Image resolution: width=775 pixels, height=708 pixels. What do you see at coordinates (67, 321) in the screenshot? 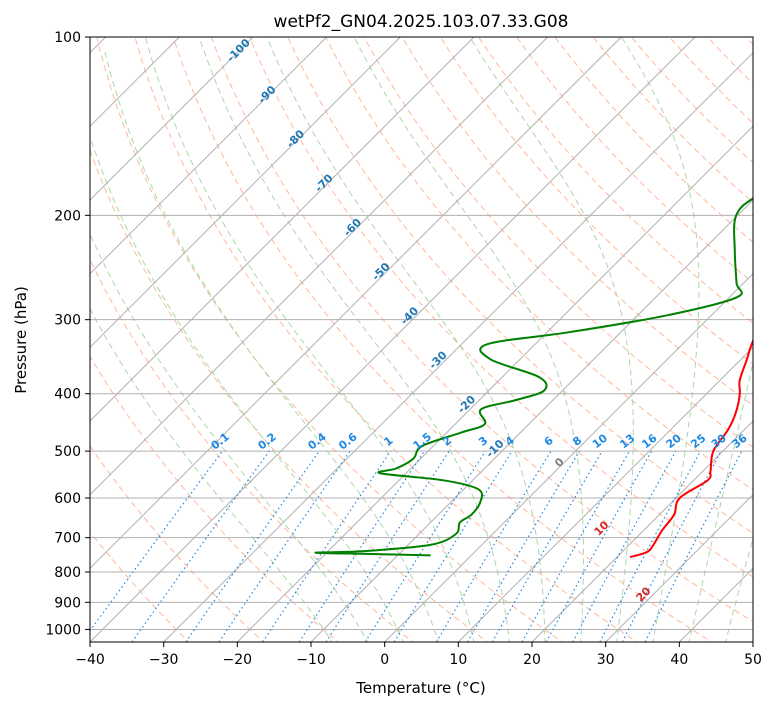
I see `y-tick-label: 300` at bounding box center [67, 321].